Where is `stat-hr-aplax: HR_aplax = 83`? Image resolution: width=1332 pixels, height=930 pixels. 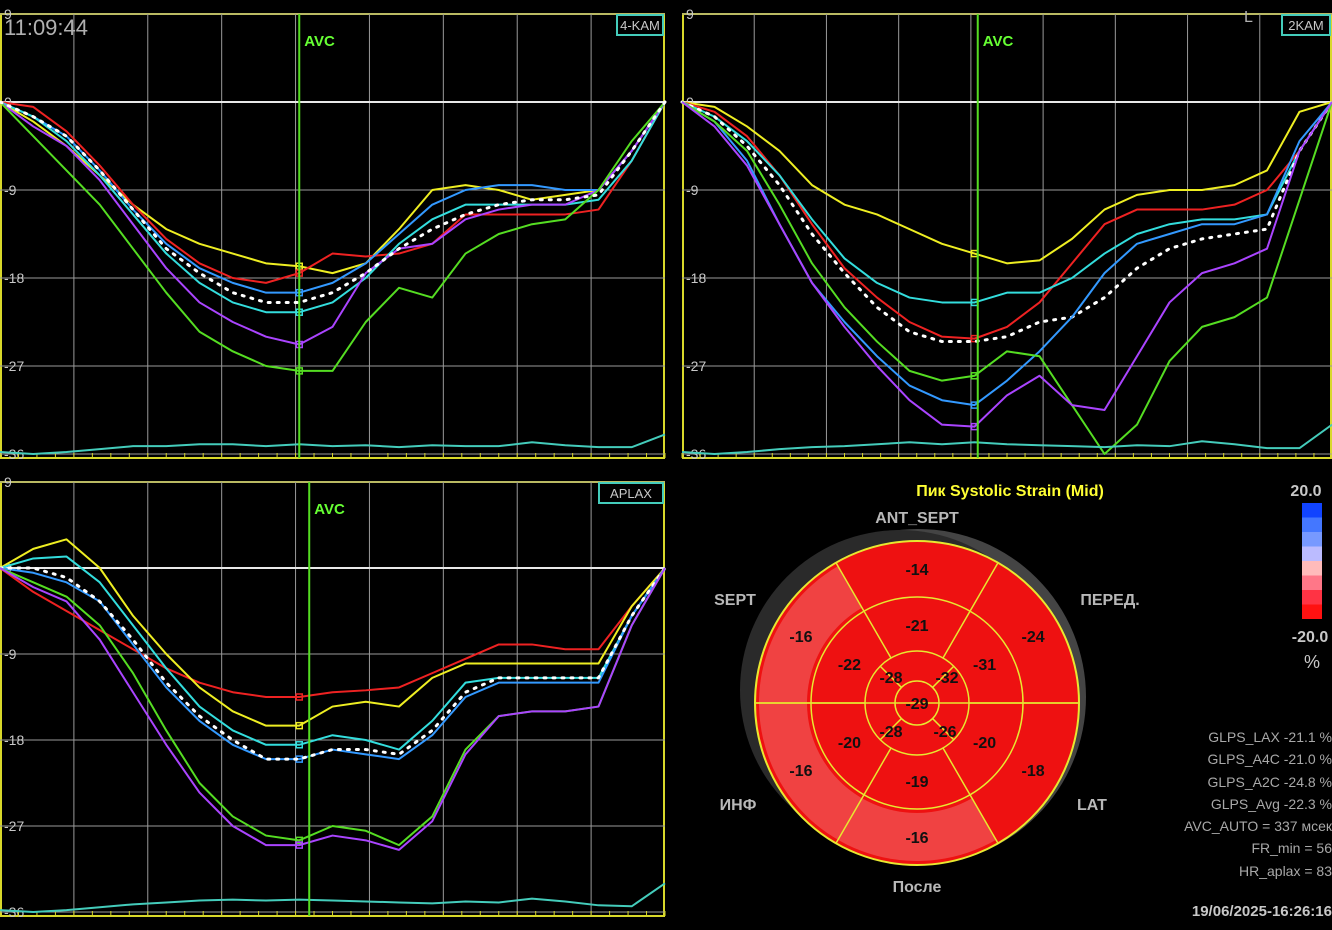 stat-hr-aplax: HR_aplax = 83 is located at coordinates (1285, 871).